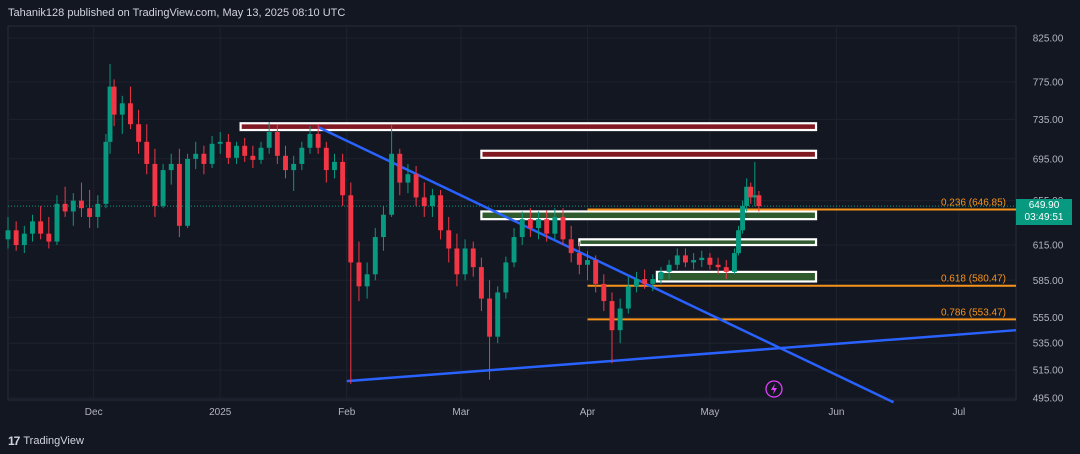  Describe the element at coordinates (649, 154) in the screenshot. I see `supply-zone` at that location.